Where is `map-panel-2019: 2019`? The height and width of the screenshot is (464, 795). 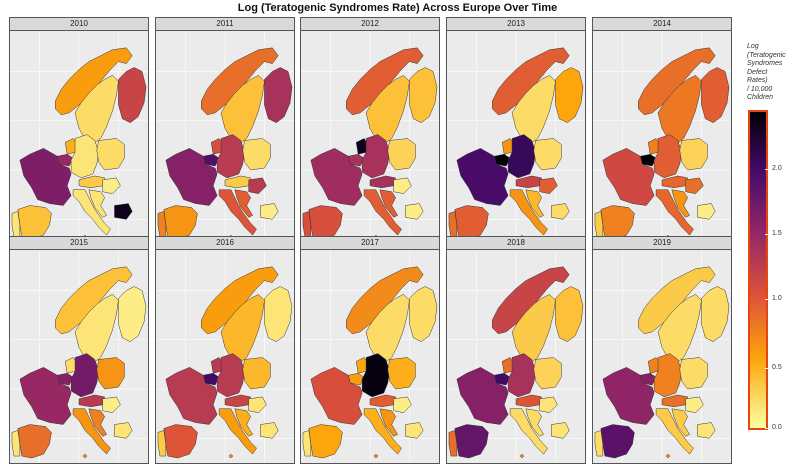 map-panel-2019: 2019 is located at coordinates (662, 350).